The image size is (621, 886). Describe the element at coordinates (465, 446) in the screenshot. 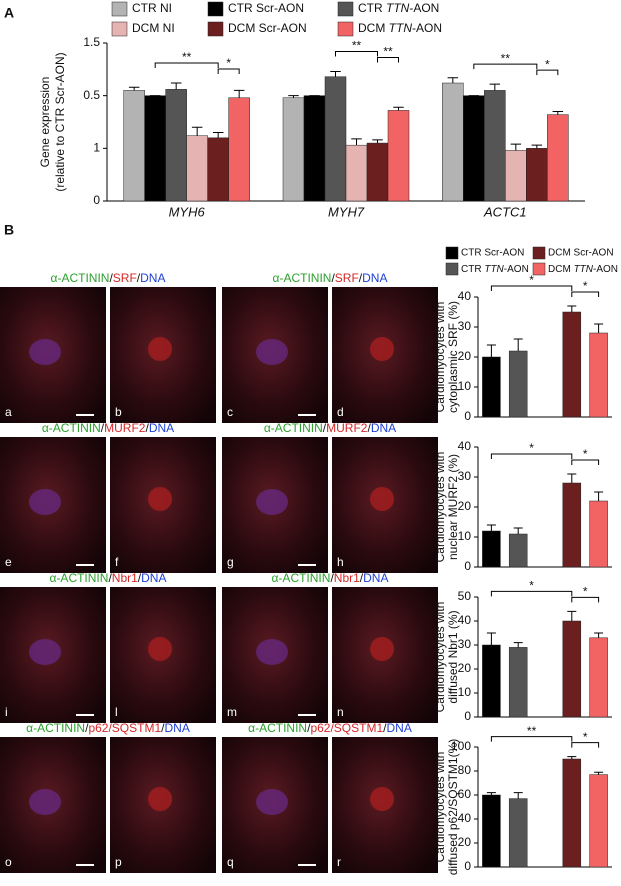

I see `y-tick-label: 40` at that location.